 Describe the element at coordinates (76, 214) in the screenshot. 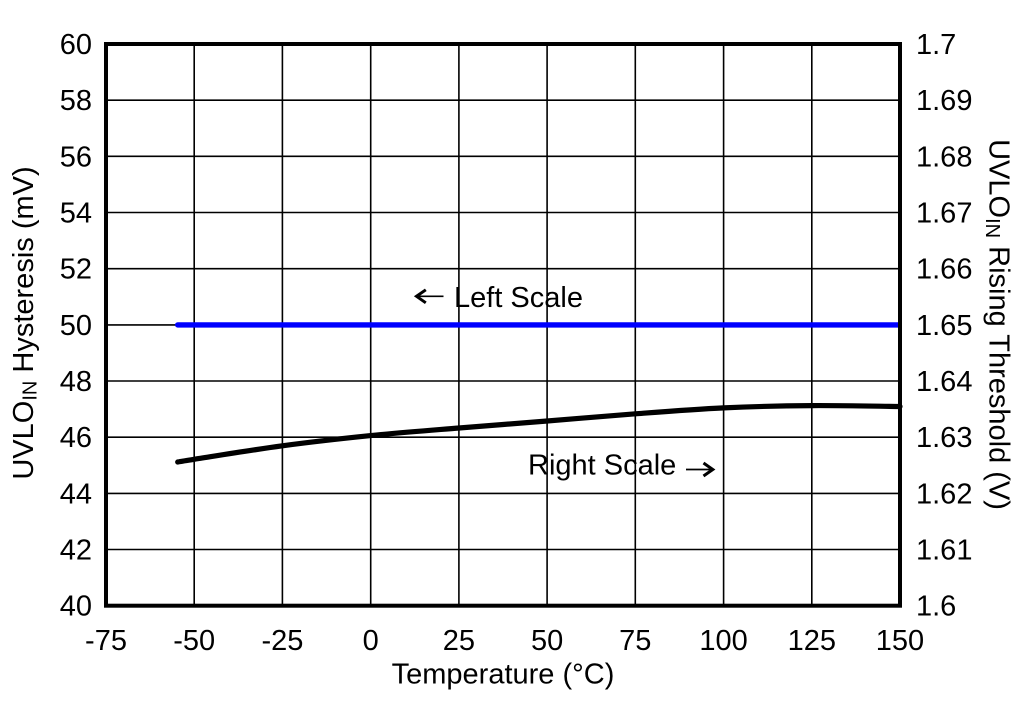

I see `svg-text: 54` at that location.